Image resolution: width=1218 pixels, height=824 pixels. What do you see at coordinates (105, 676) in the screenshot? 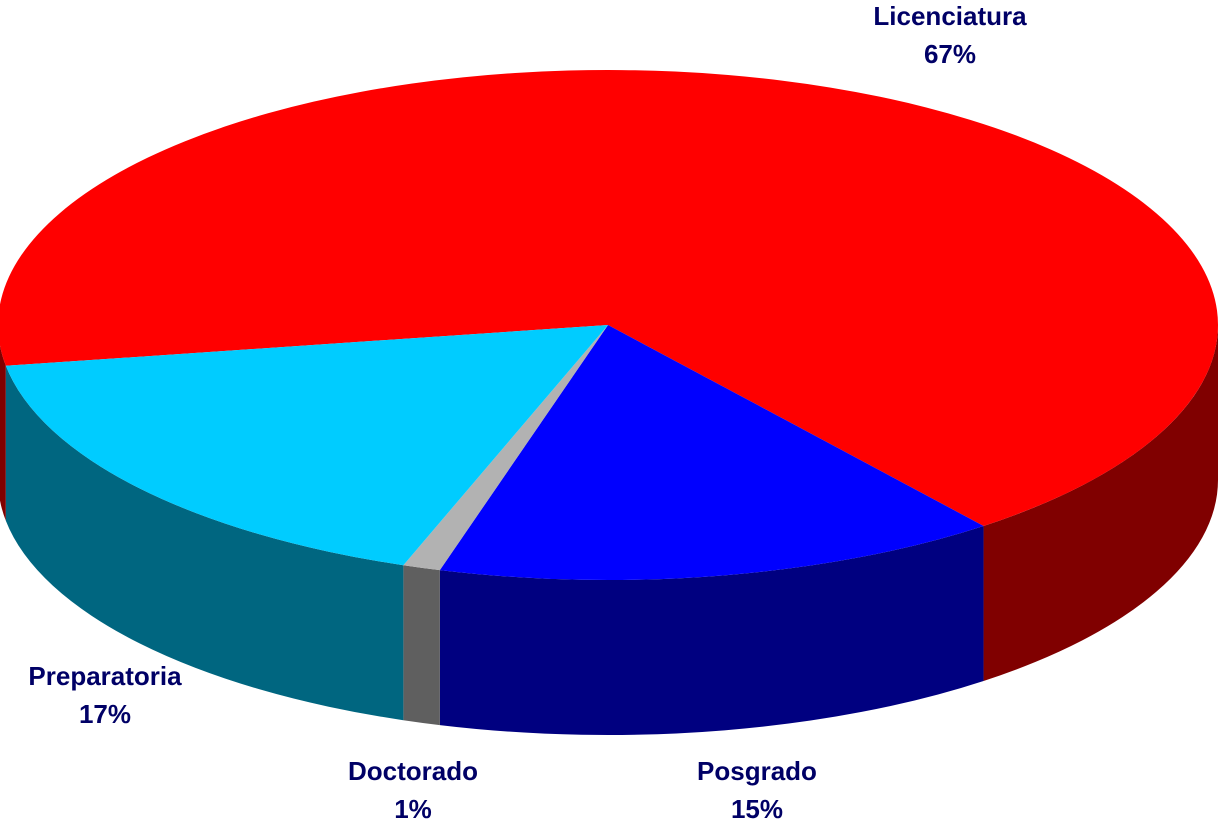
I see `slice-label: Preparatoria` at bounding box center [105, 676].